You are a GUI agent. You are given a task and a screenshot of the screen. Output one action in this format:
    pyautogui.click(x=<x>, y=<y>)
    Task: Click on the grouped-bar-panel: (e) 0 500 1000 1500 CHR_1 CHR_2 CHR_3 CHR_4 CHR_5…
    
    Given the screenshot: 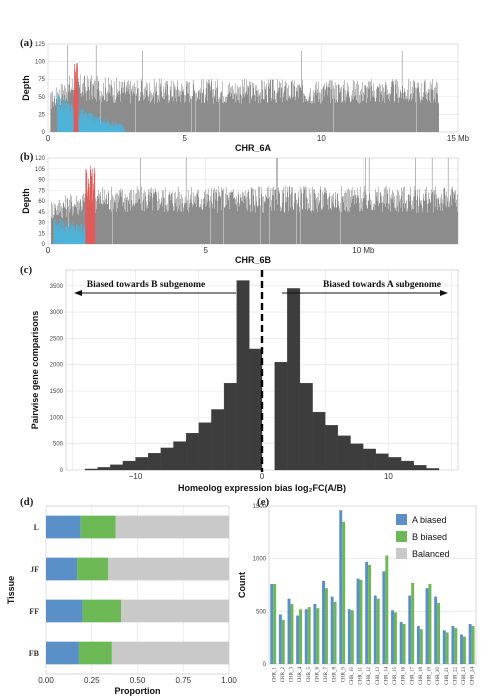 What is the action you would take?
    pyautogui.click(x=357, y=590)
    